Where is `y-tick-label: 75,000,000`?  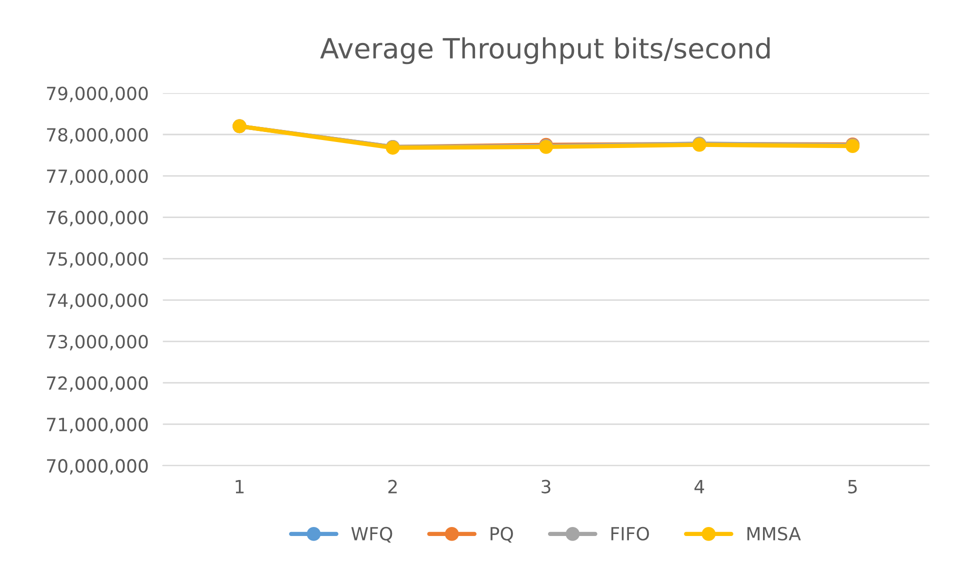 y-tick-label: 75,000,000 is located at coordinates (97, 260).